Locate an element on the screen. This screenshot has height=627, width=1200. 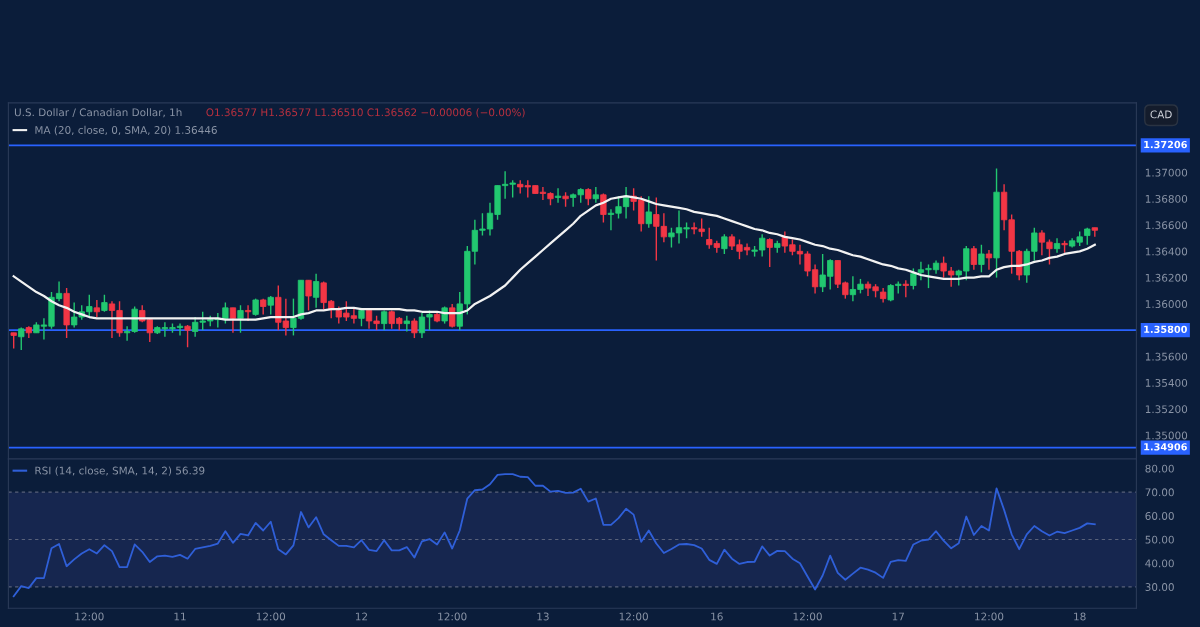
legend-label: RSI (14, close, SMA, 14, 2) 56.39 is located at coordinates (120, 471).